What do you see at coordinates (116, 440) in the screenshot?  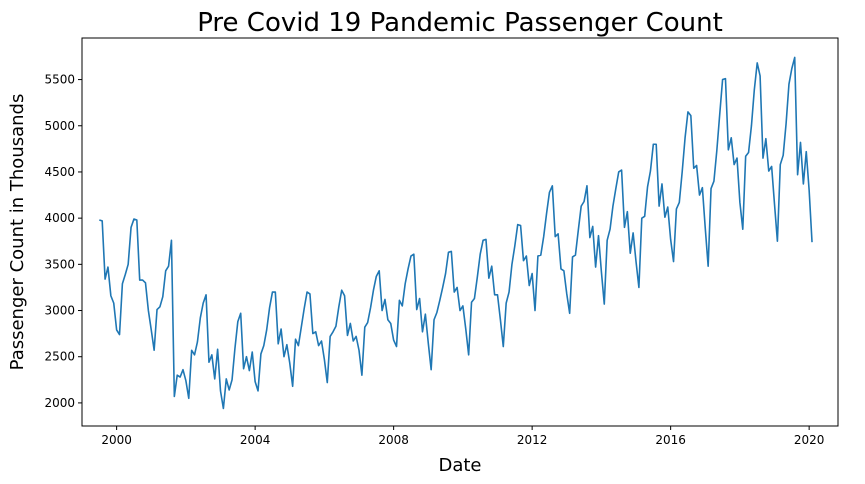 I see `x-tick-label: 2000` at bounding box center [116, 440].